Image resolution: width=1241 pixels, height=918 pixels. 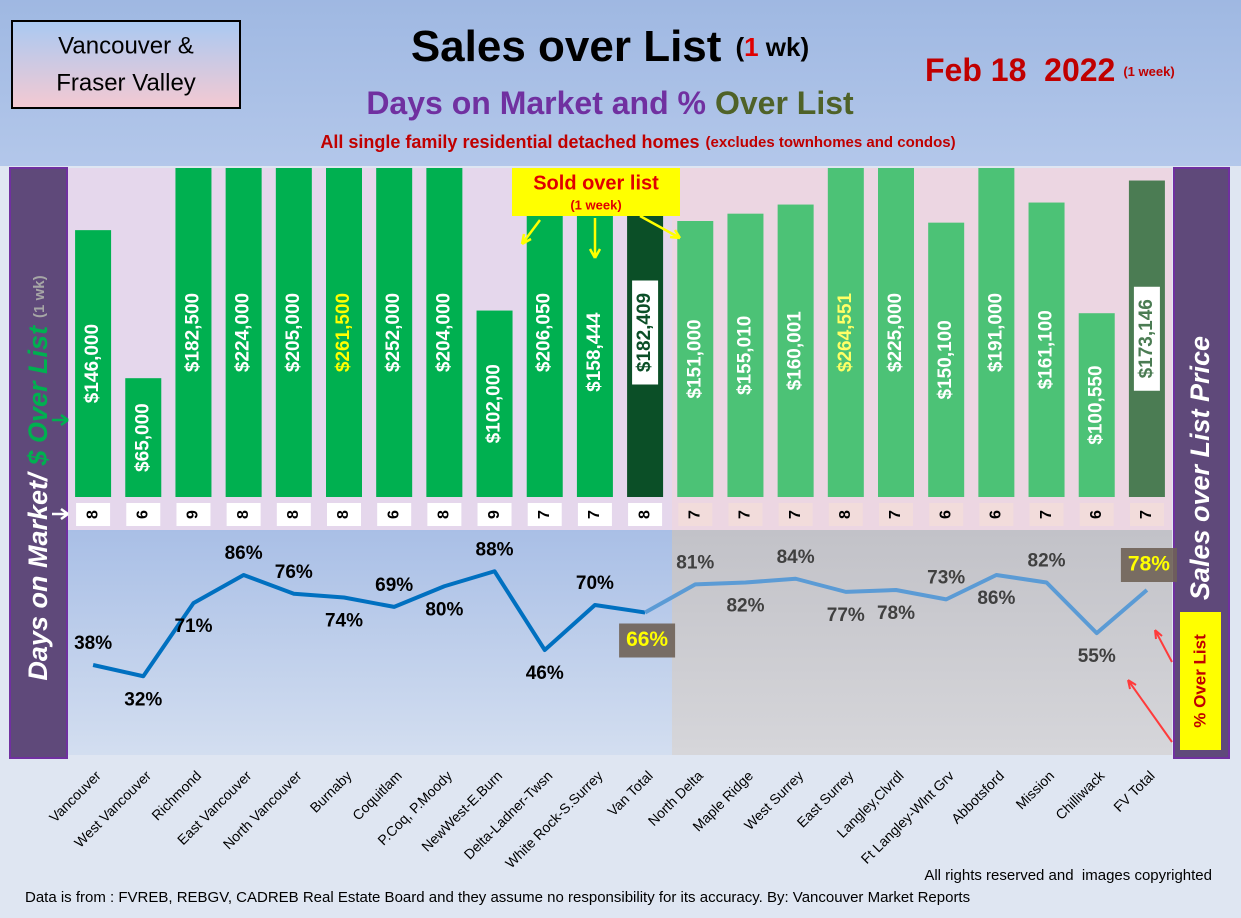 I want to click on value-label: $65,000, so click(x=142, y=437).